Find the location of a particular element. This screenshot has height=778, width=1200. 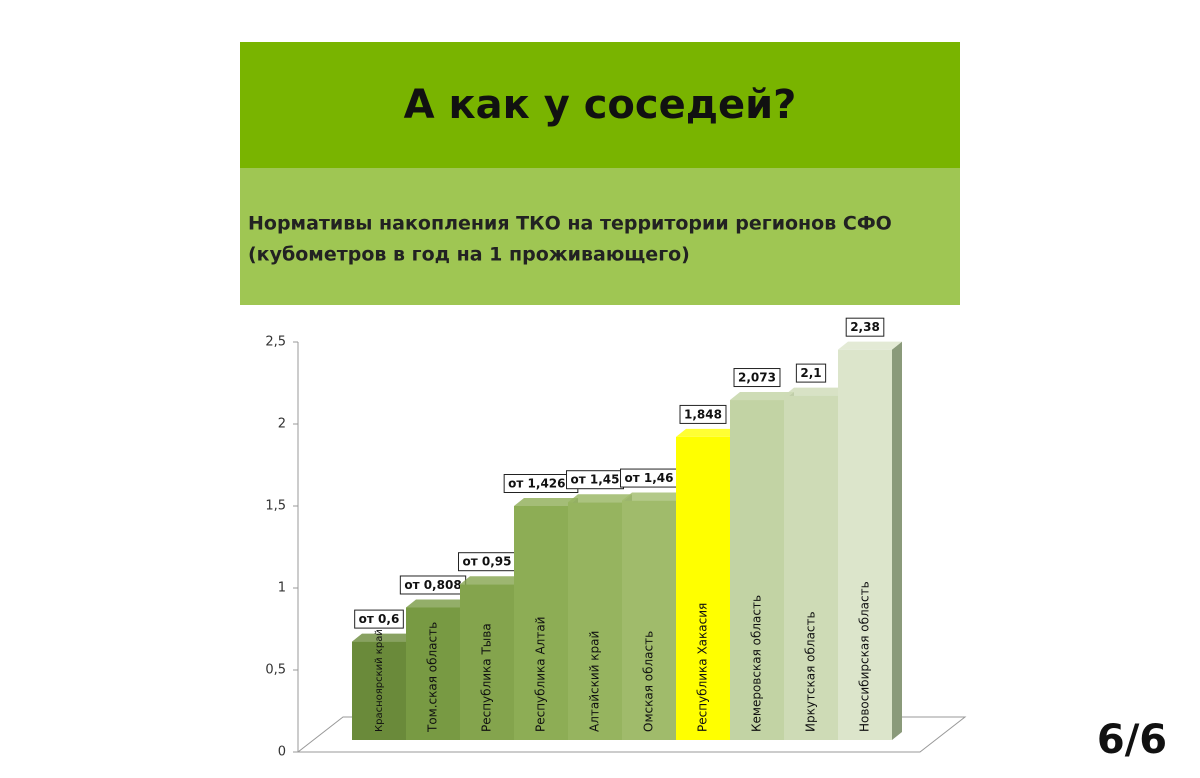

title: А как у соседей? is located at coordinates (600, 105).